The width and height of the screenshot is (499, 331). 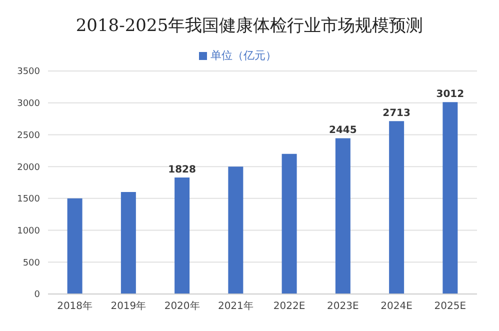 I want to click on x-tick-label: 2021年, so click(x=236, y=306).